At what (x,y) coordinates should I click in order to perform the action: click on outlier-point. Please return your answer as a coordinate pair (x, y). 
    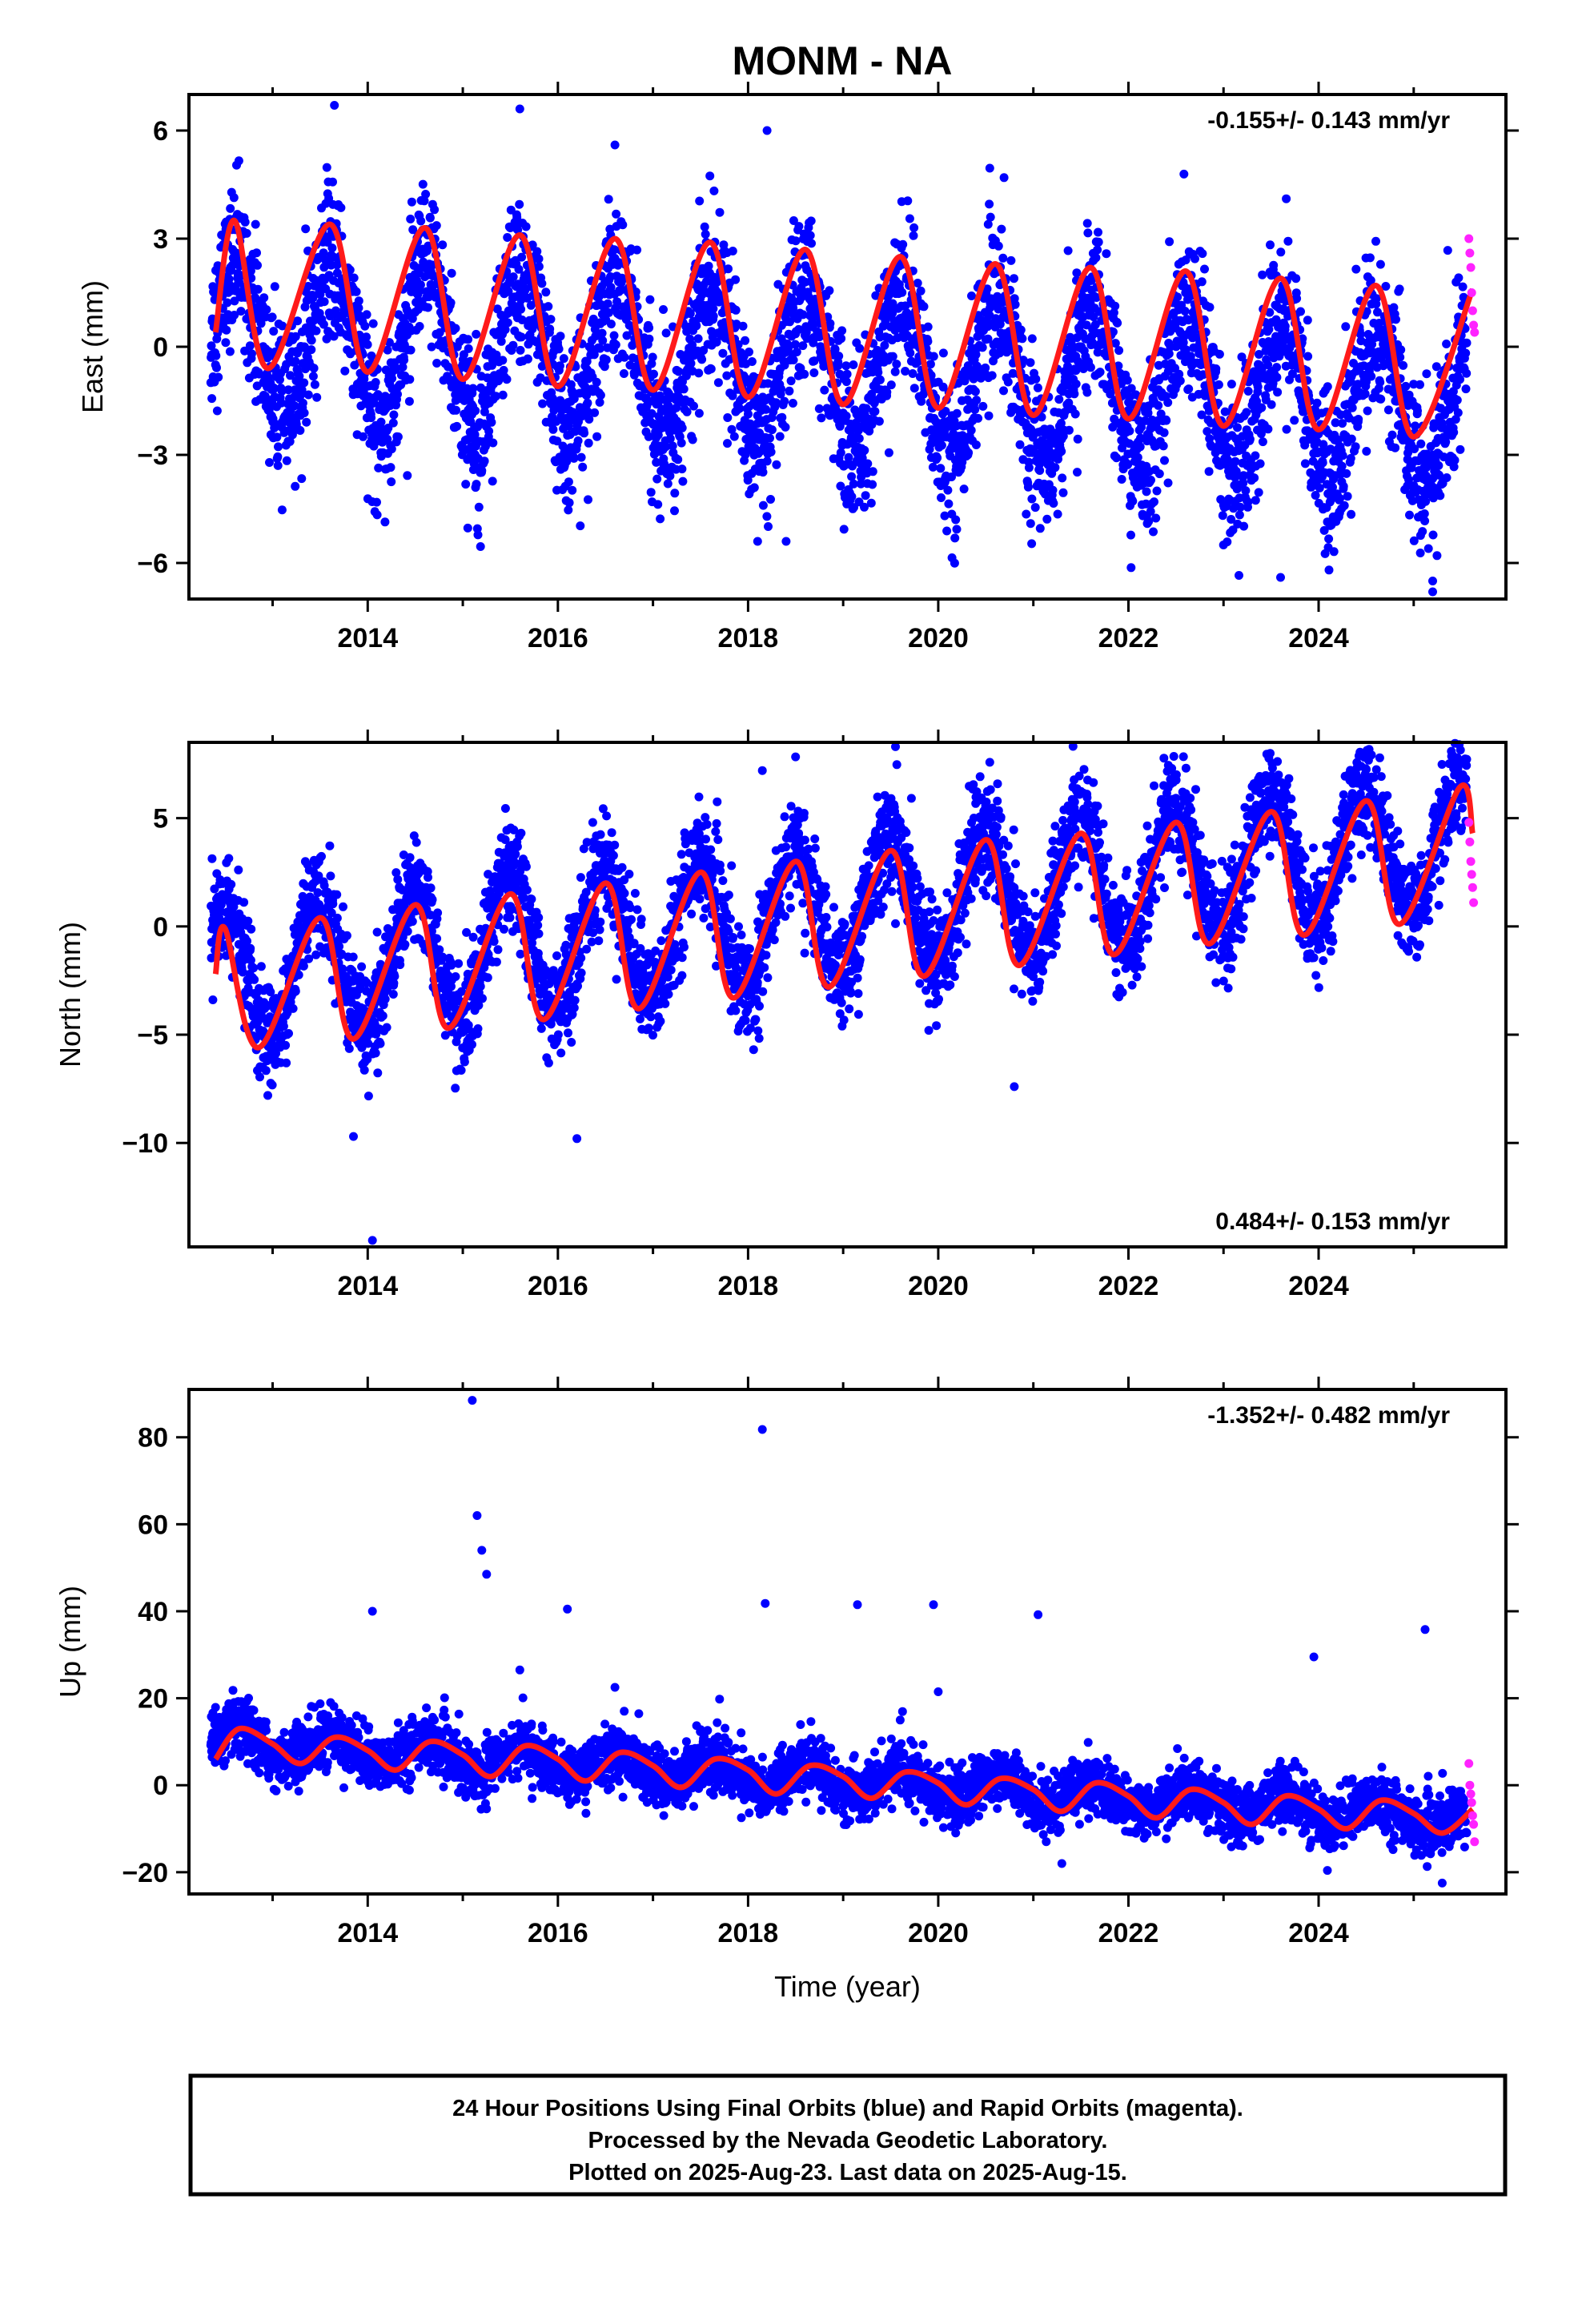
    Looking at the image, I should click on (1433, 592).